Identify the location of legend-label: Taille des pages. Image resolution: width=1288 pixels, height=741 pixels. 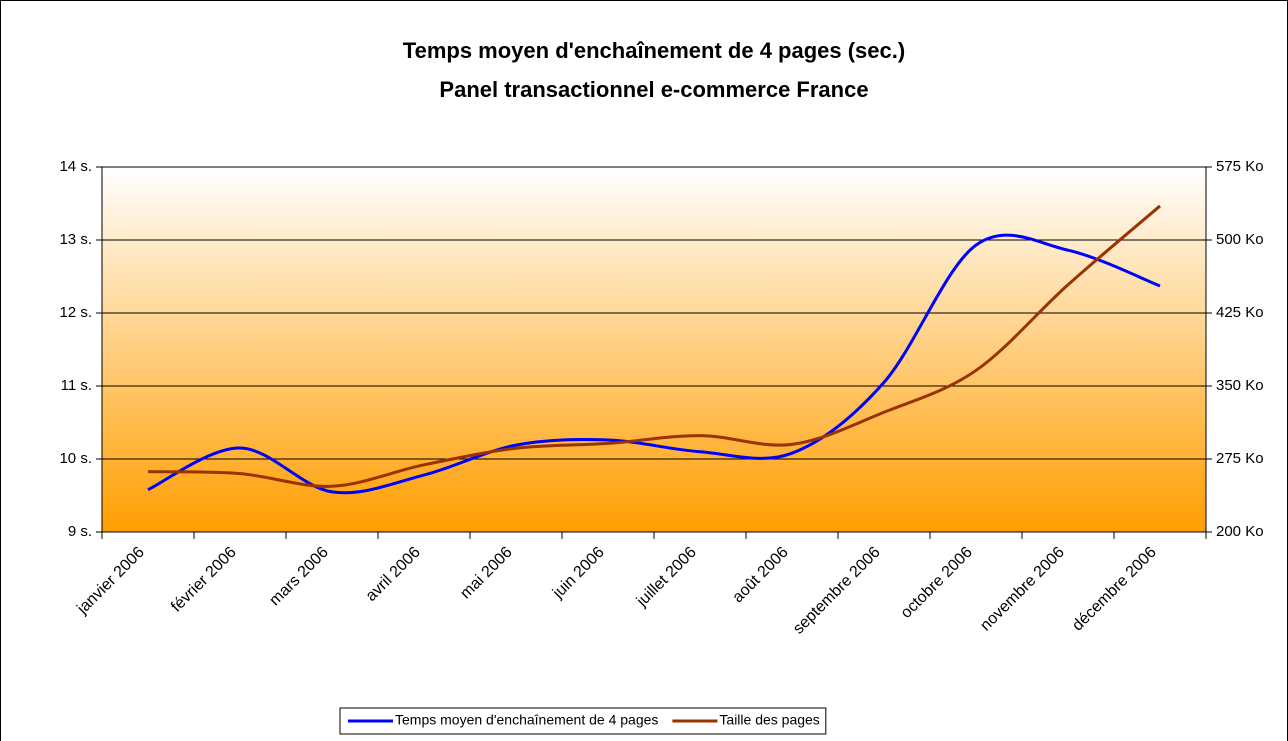
(769, 720).